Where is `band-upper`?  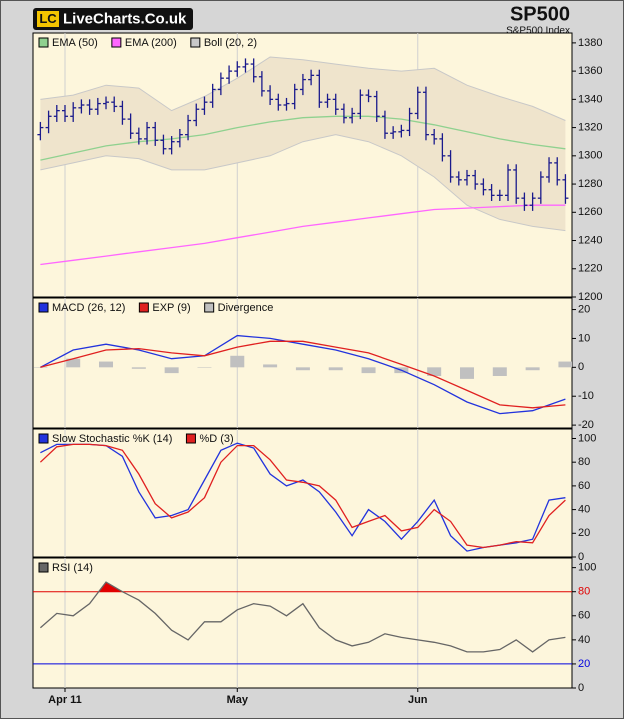 band-upper is located at coordinates (303, 88).